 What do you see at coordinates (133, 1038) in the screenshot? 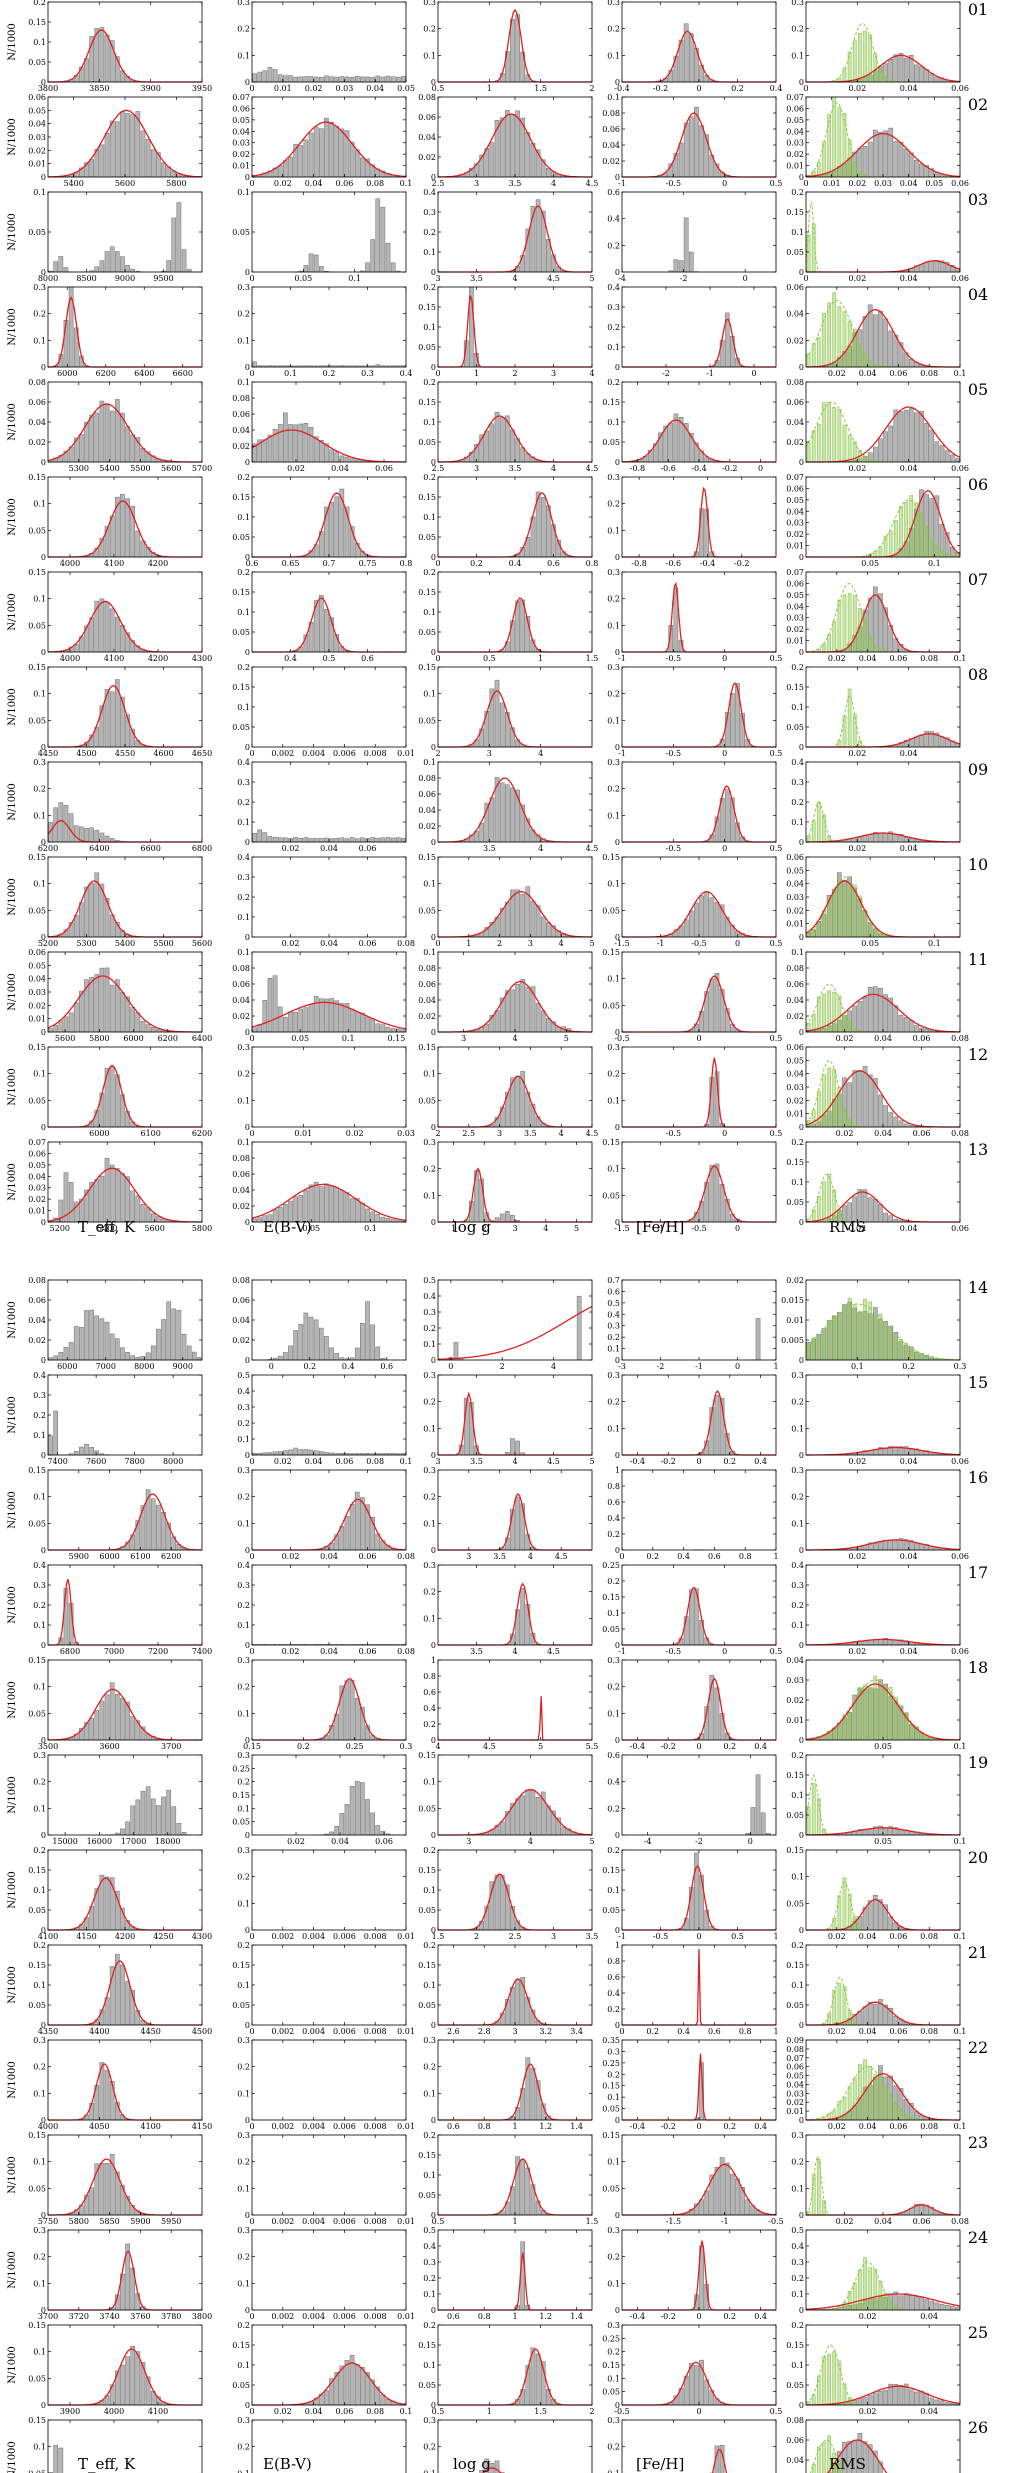
I see `x-tick-label: 6000` at bounding box center [133, 1038].